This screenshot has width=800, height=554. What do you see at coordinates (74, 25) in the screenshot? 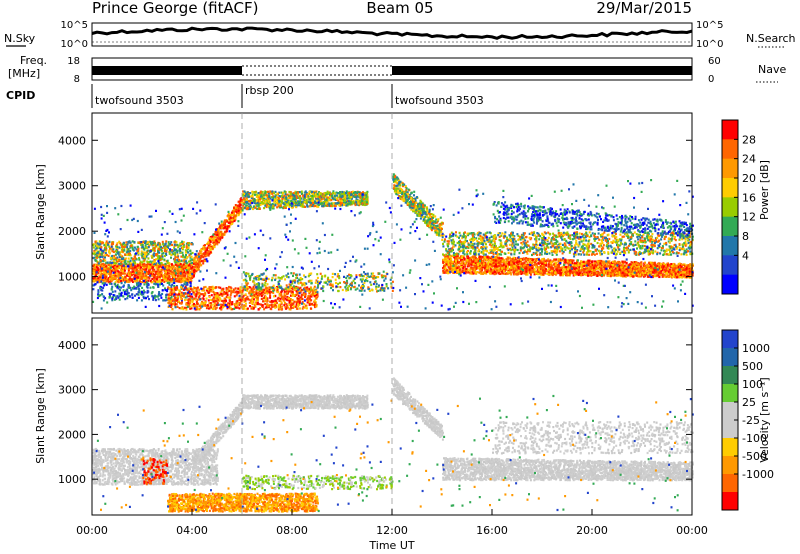
I see `nsky-tick-top: 10^5` at bounding box center [74, 25].